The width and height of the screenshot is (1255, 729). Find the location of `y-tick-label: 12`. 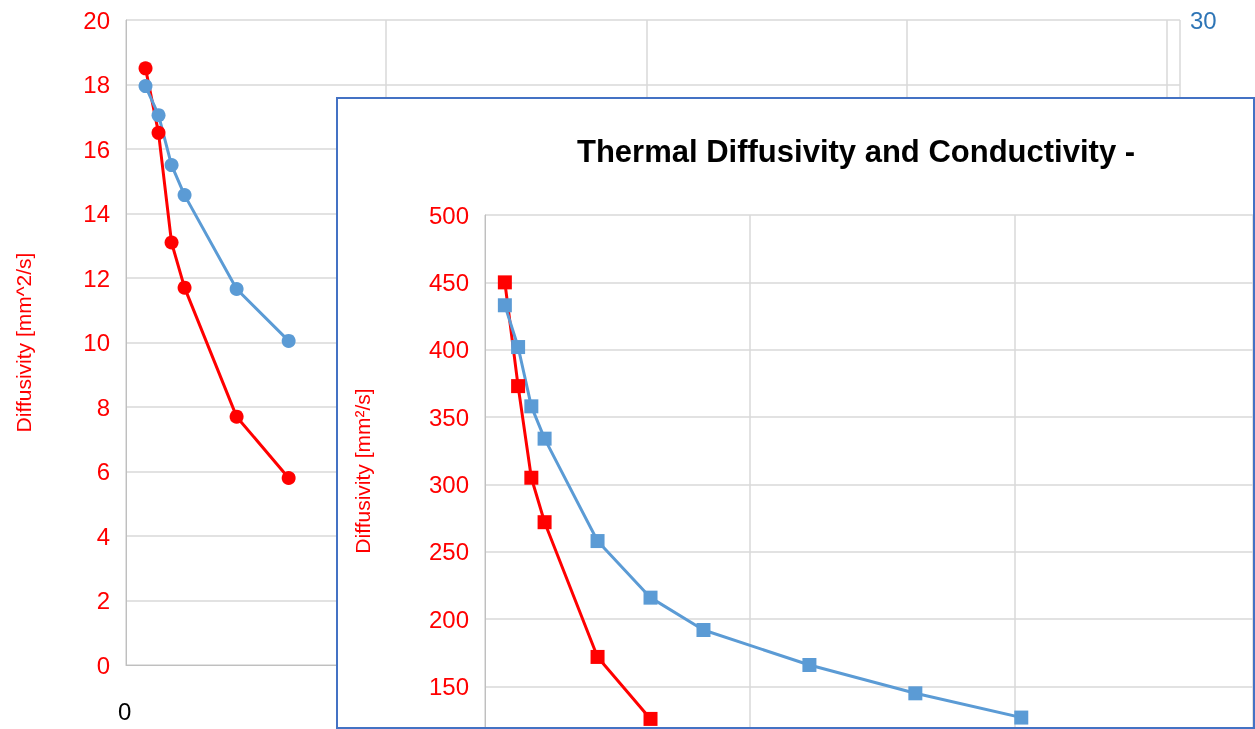

y-tick-label: 12 is located at coordinates (96, 278).